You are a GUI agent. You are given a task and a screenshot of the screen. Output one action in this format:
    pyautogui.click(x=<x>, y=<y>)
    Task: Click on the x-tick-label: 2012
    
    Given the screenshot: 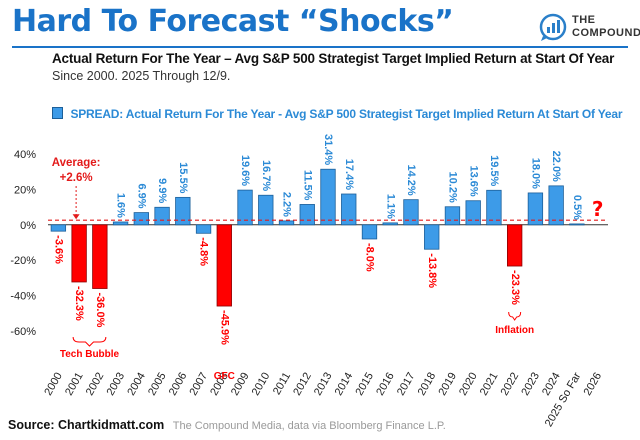 What is the action you would take?
    pyautogui.click(x=302, y=384)
    